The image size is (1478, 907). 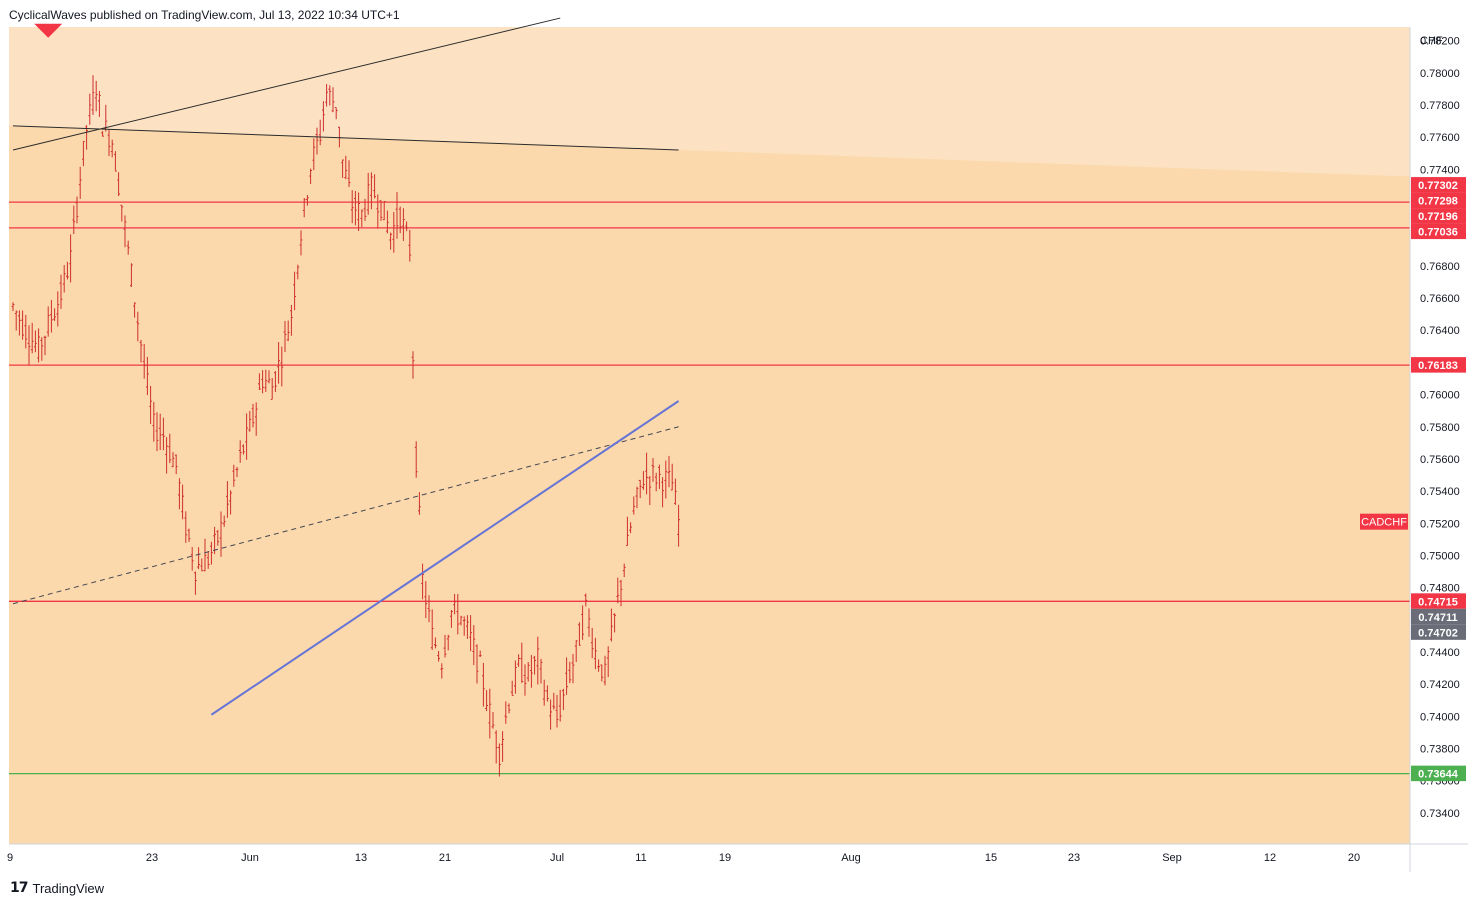 I want to click on footer: 17 TradingView, so click(x=57, y=888).